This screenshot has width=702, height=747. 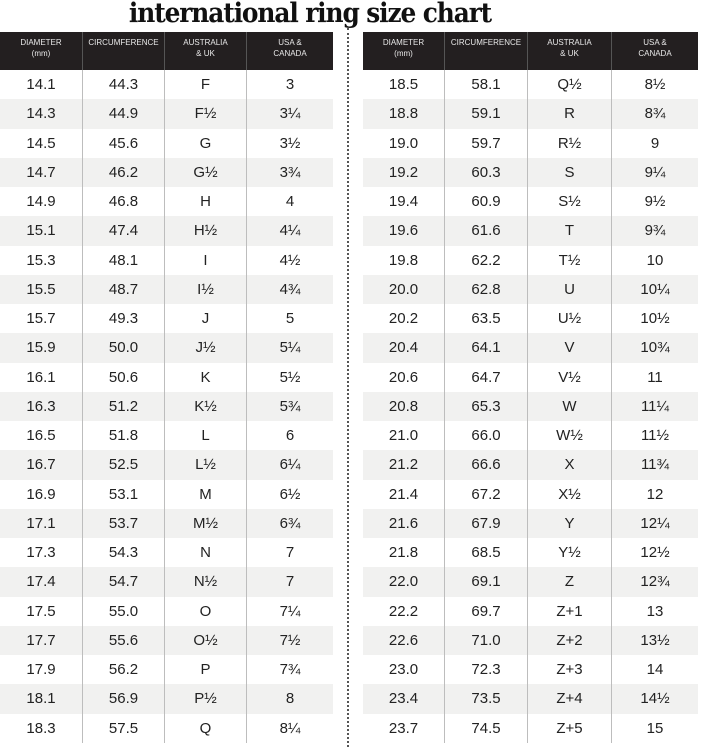 I want to click on cell-circumference: 64.7, so click(x=486, y=377).